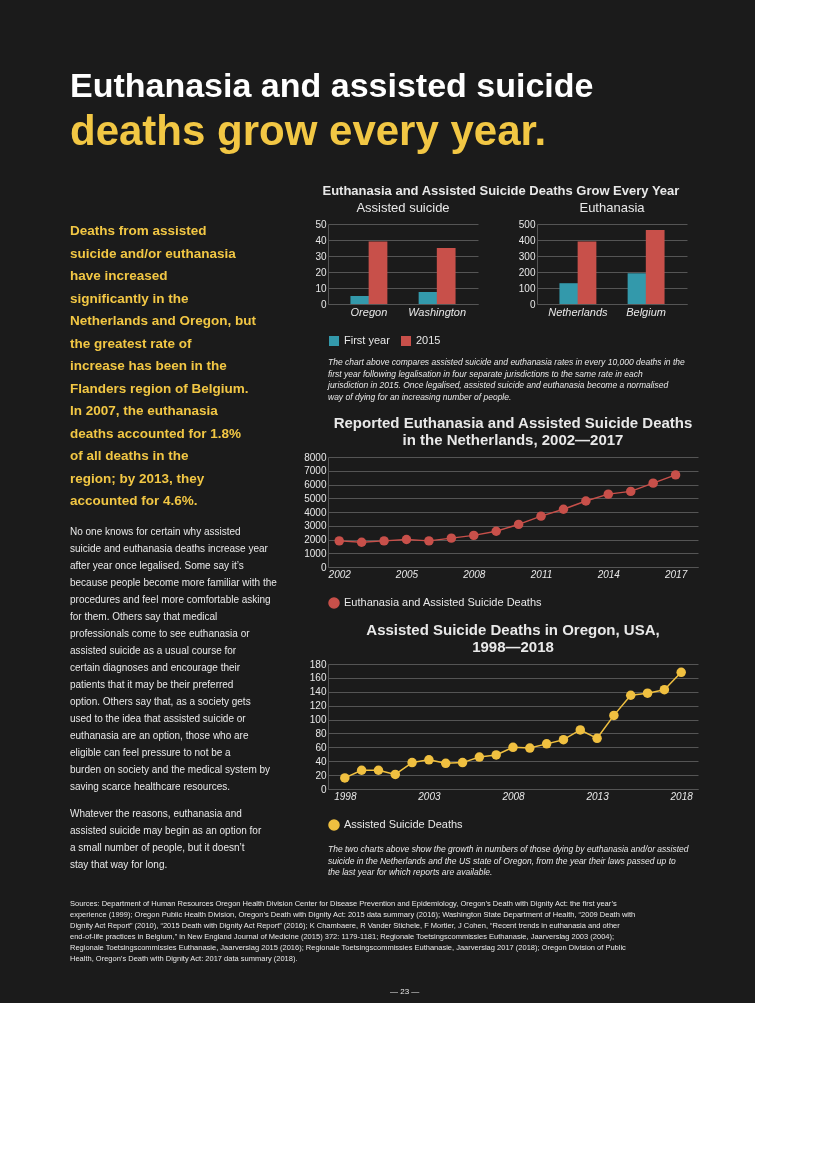 Image resolution: width=827 pixels, height=1170 pixels. What do you see at coordinates (612, 207) in the screenshot?
I see `chart-subtitle: Euthanasia` at bounding box center [612, 207].